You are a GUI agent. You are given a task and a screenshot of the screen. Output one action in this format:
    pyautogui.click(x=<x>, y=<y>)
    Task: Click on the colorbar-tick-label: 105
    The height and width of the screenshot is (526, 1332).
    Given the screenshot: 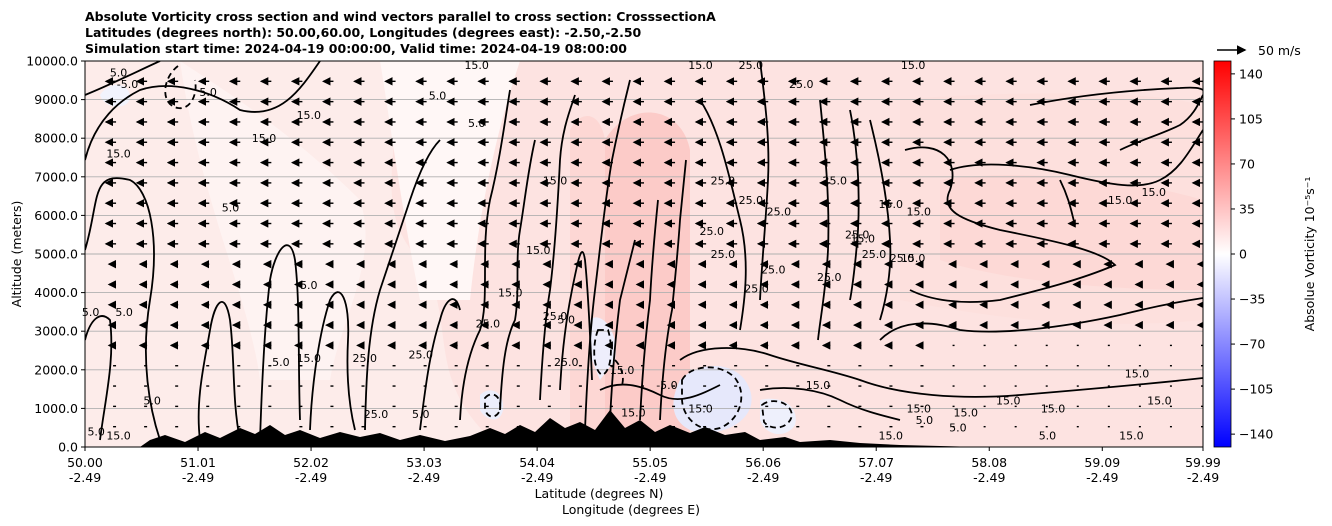 What is the action you would take?
    pyautogui.click(x=1251, y=118)
    